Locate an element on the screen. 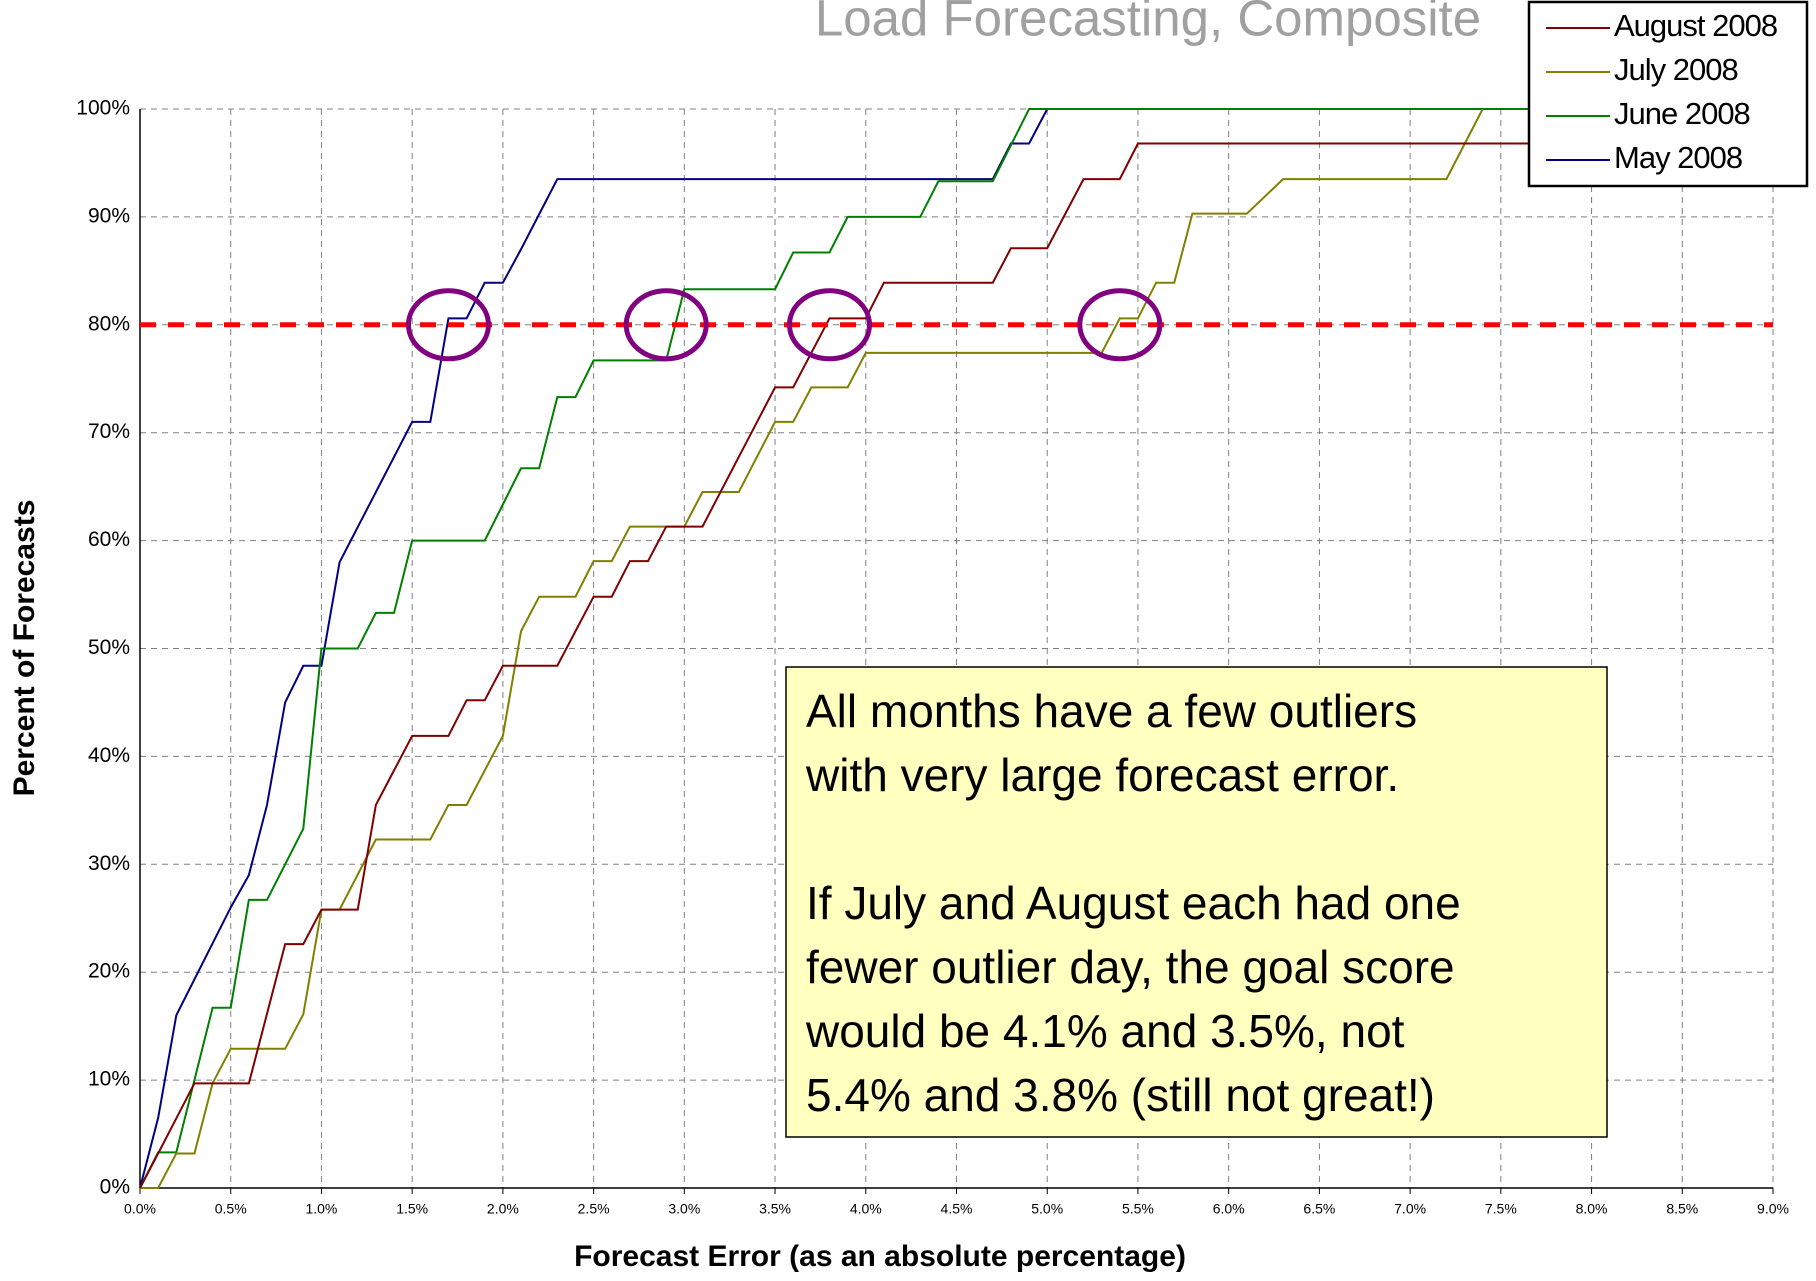 The height and width of the screenshot is (1281, 1816). x-tick-label: 3.5% is located at coordinates (775, 1209).